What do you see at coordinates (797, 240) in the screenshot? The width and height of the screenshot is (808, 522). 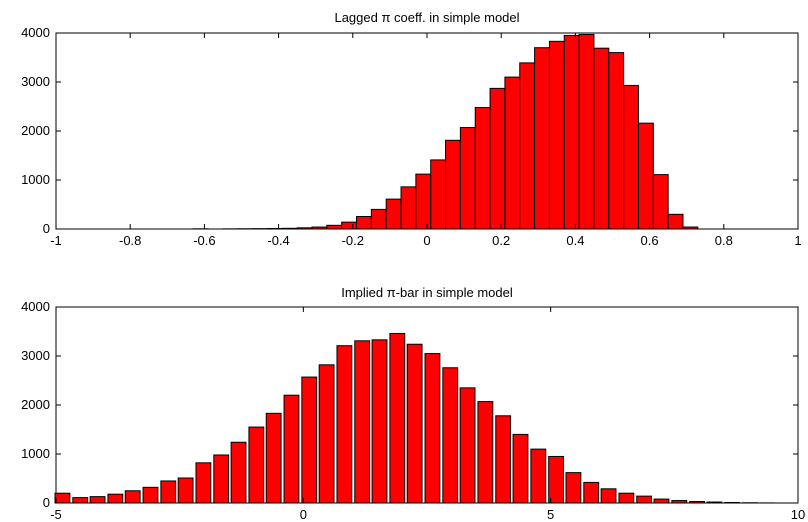 I see `x-tick-label: 1` at bounding box center [797, 240].